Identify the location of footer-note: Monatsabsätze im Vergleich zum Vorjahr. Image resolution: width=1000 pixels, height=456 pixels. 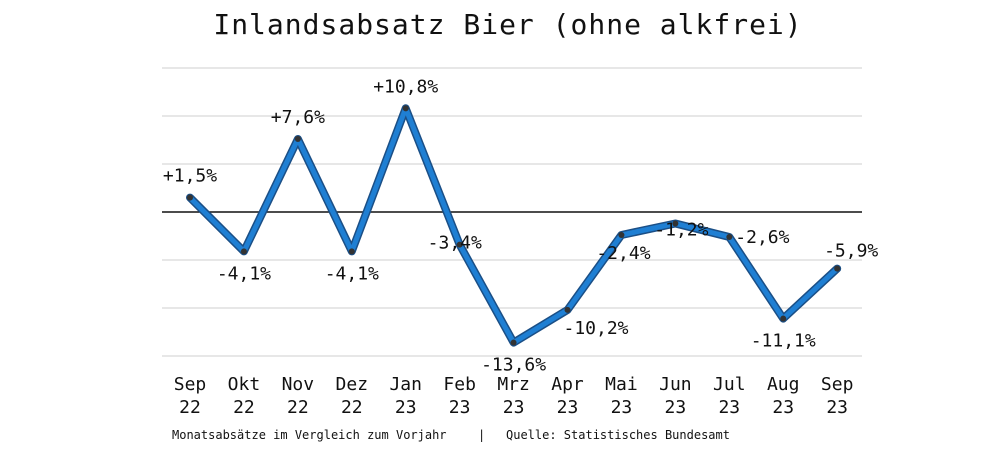
(309, 435).